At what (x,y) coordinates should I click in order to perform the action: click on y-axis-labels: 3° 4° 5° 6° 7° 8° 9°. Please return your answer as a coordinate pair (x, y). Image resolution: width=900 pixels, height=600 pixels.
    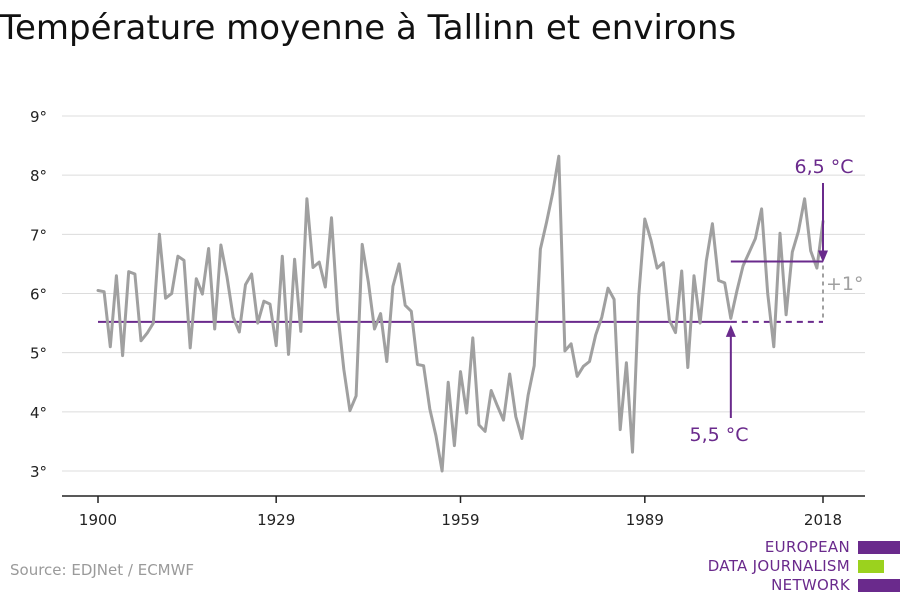
    Looking at the image, I should click on (38, 294).